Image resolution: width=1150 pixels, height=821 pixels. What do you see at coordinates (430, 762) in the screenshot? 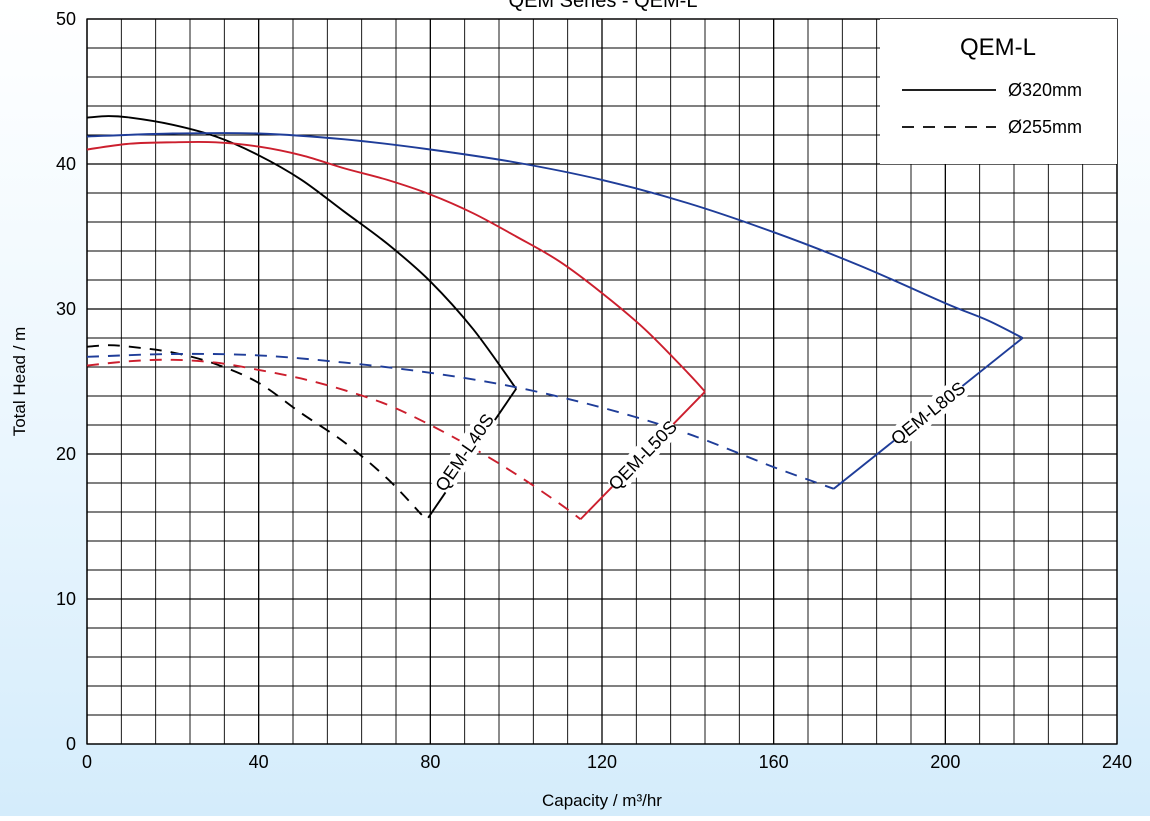
I see `x-tick-label: 80` at bounding box center [430, 762].